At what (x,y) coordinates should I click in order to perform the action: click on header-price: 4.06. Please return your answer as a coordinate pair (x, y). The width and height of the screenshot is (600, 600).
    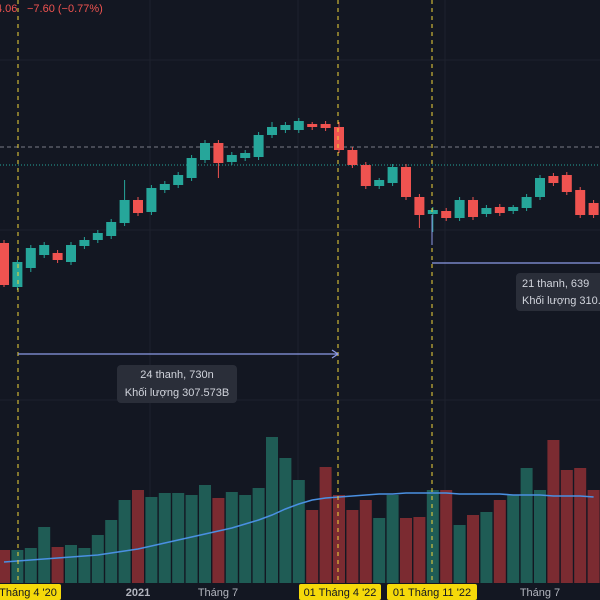
    Looking at the image, I should click on (8, 9).